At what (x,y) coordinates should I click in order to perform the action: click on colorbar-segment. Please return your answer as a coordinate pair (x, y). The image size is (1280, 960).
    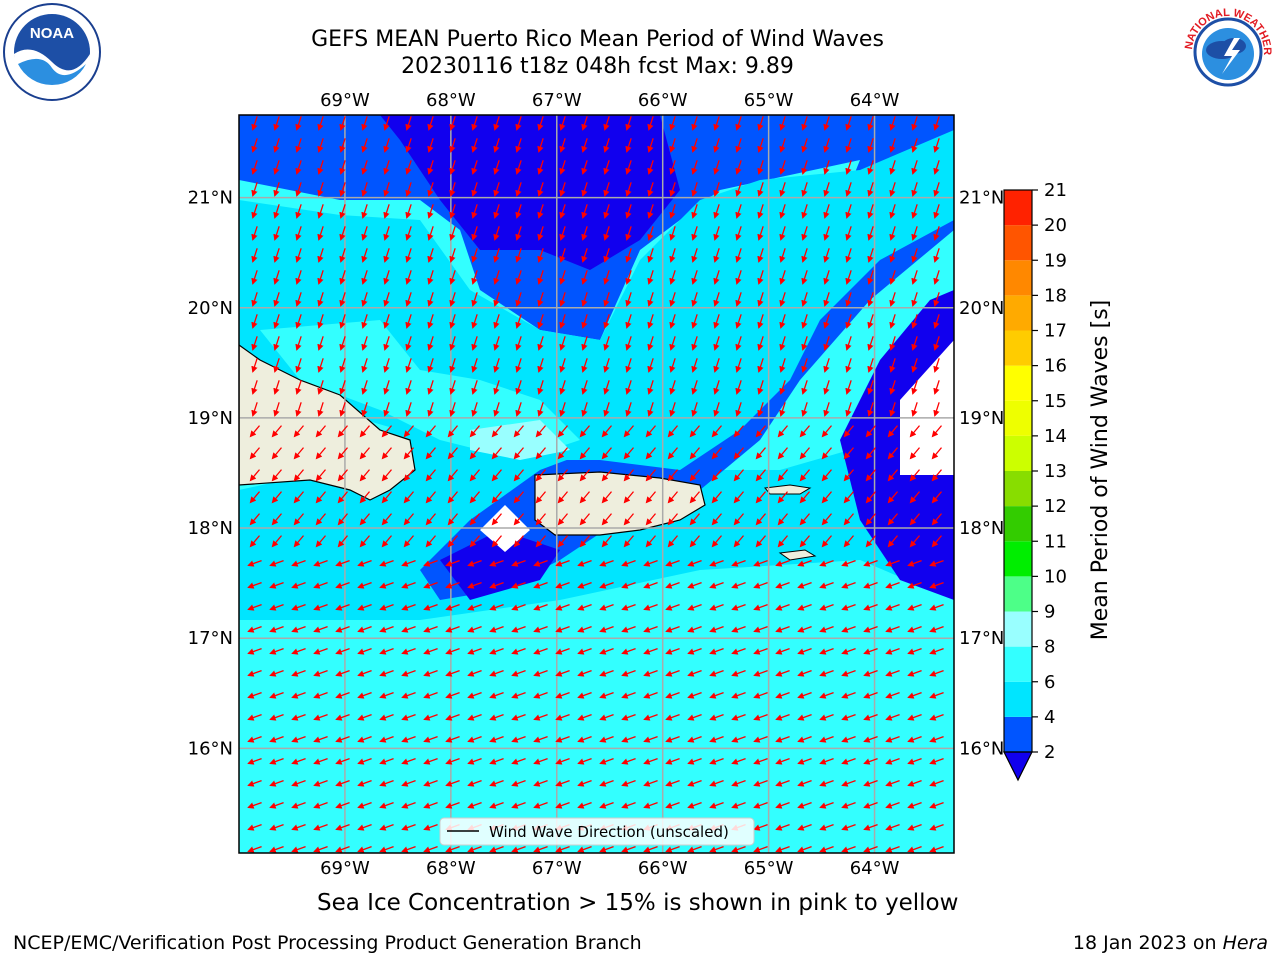
    Looking at the image, I should click on (1018, 594).